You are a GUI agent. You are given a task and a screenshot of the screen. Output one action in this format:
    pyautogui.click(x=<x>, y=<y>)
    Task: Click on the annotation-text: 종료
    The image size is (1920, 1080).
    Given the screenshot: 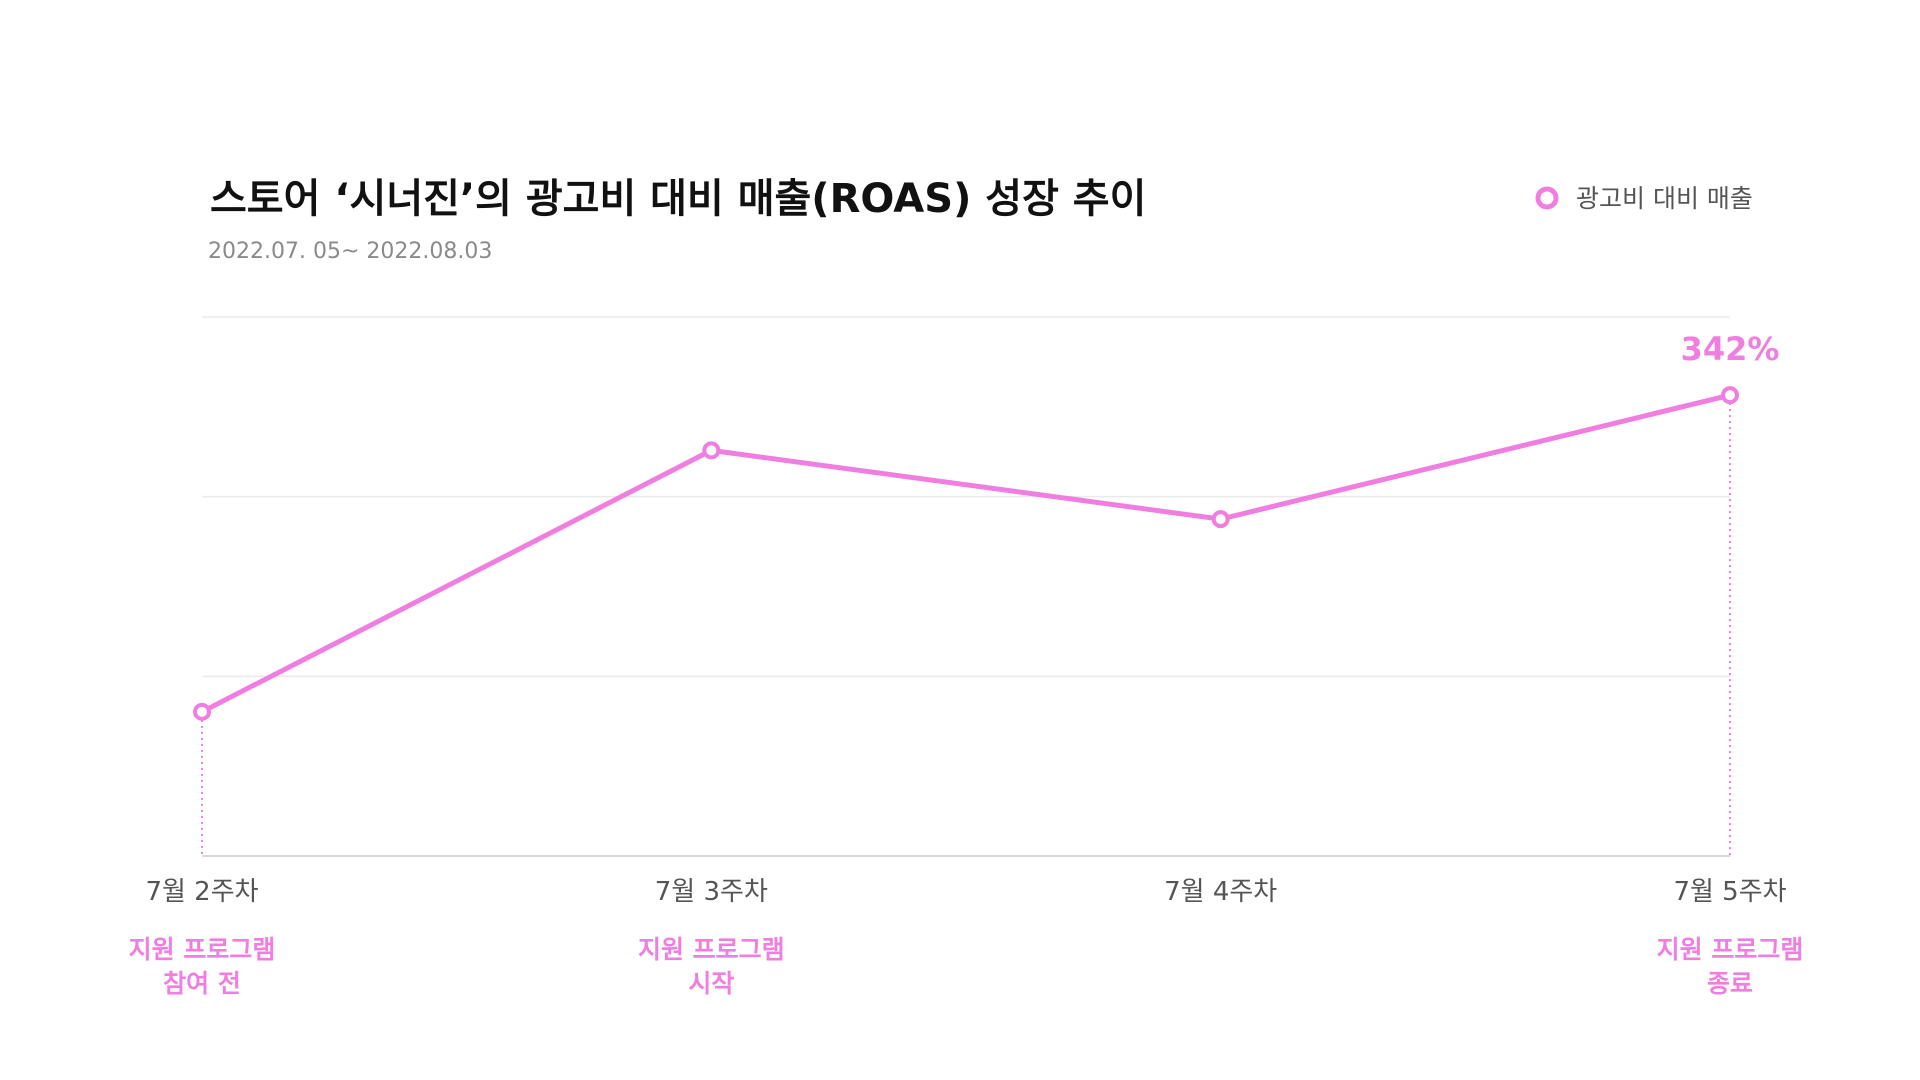 What is the action you would take?
    pyautogui.click(x=1730, y=983)
    